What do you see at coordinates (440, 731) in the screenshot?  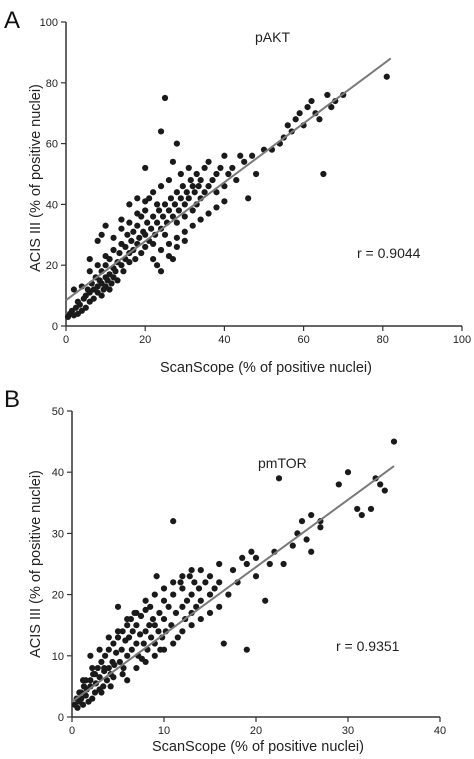 I see `x-tick-label-b: 40` at bounding box center [440, 731].